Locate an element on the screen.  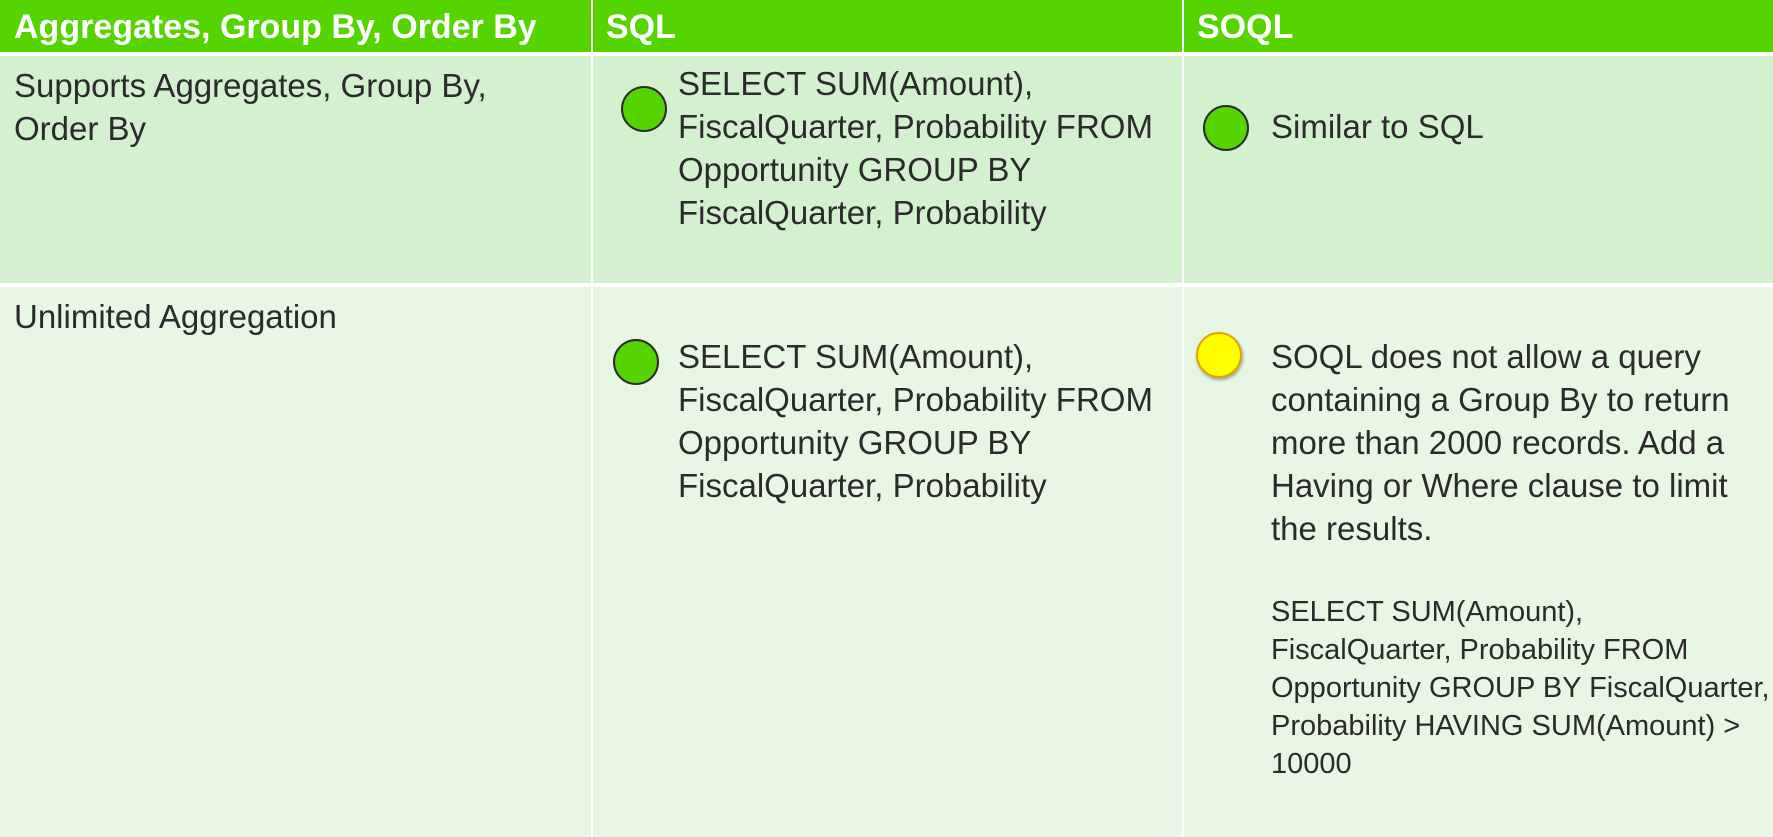
row-divider is located at coordinates (886, 285).